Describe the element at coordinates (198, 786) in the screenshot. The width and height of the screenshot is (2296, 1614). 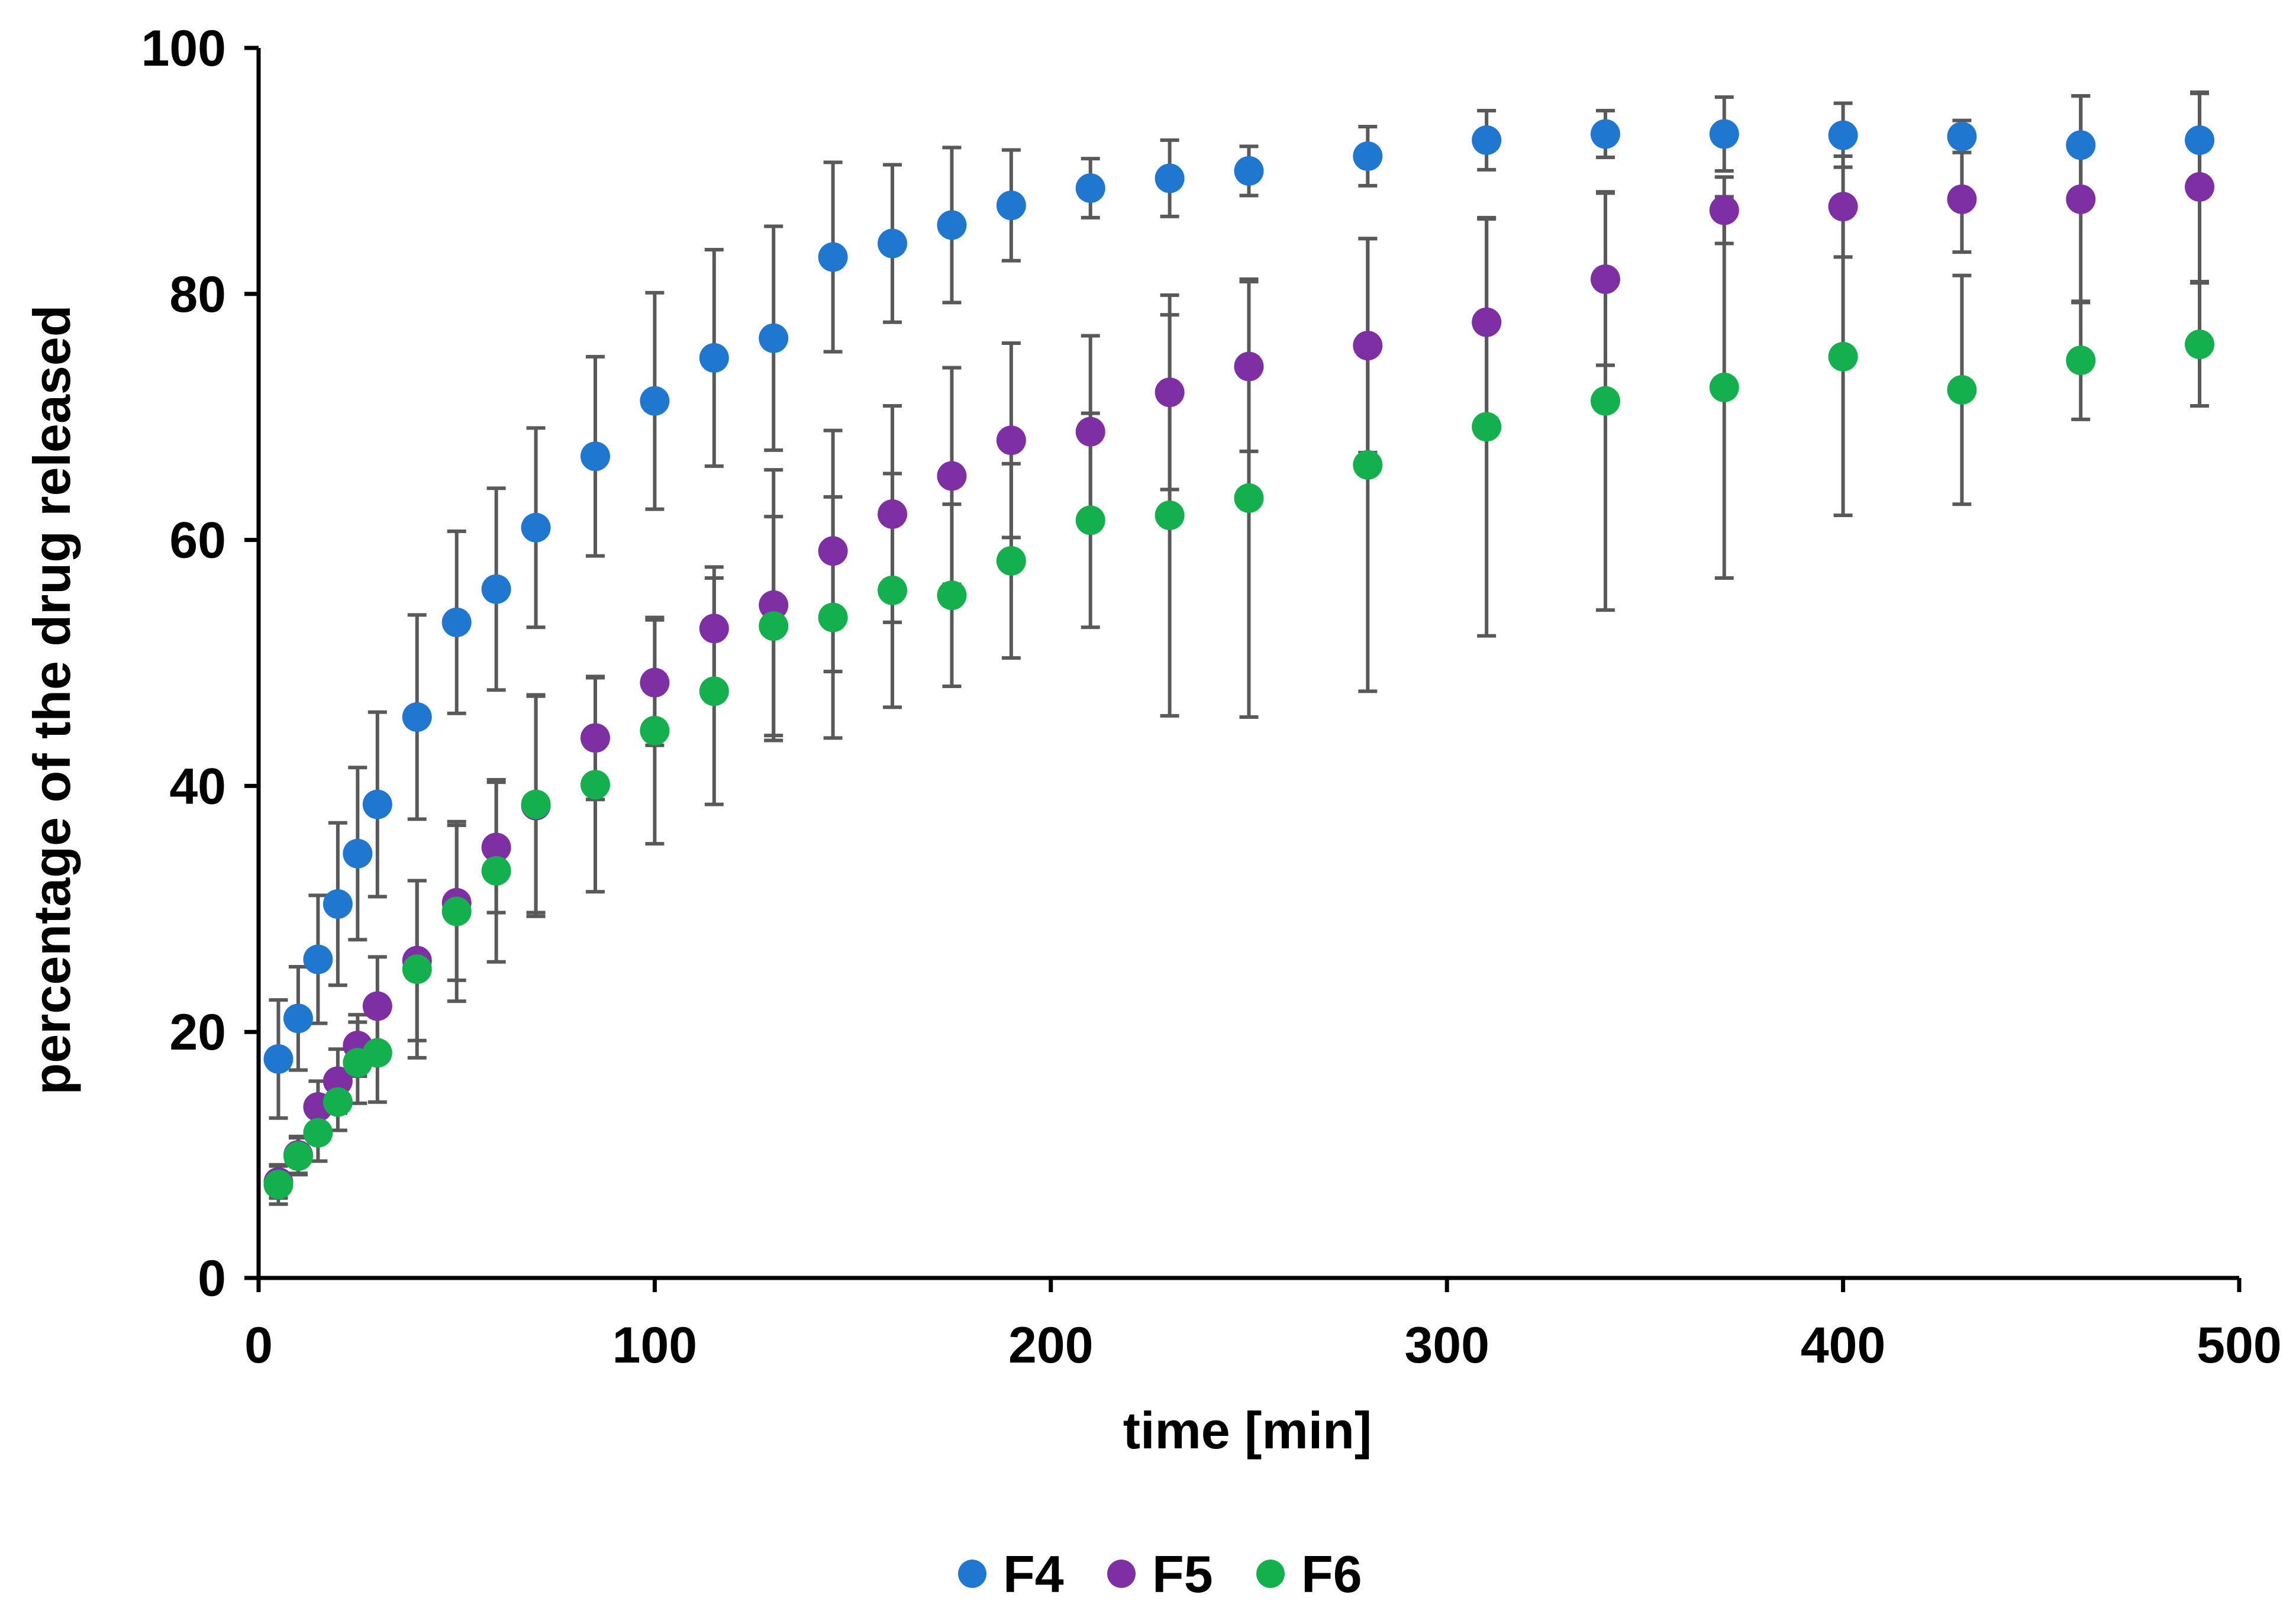
I see `y-tick-label: 40` at that location.